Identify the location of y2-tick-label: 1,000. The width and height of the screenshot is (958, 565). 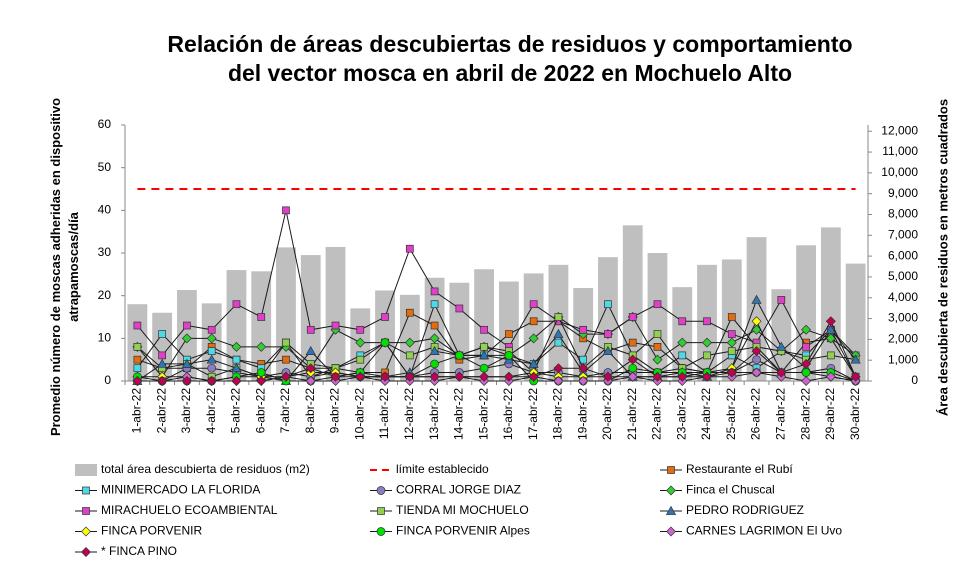
(903, 359).